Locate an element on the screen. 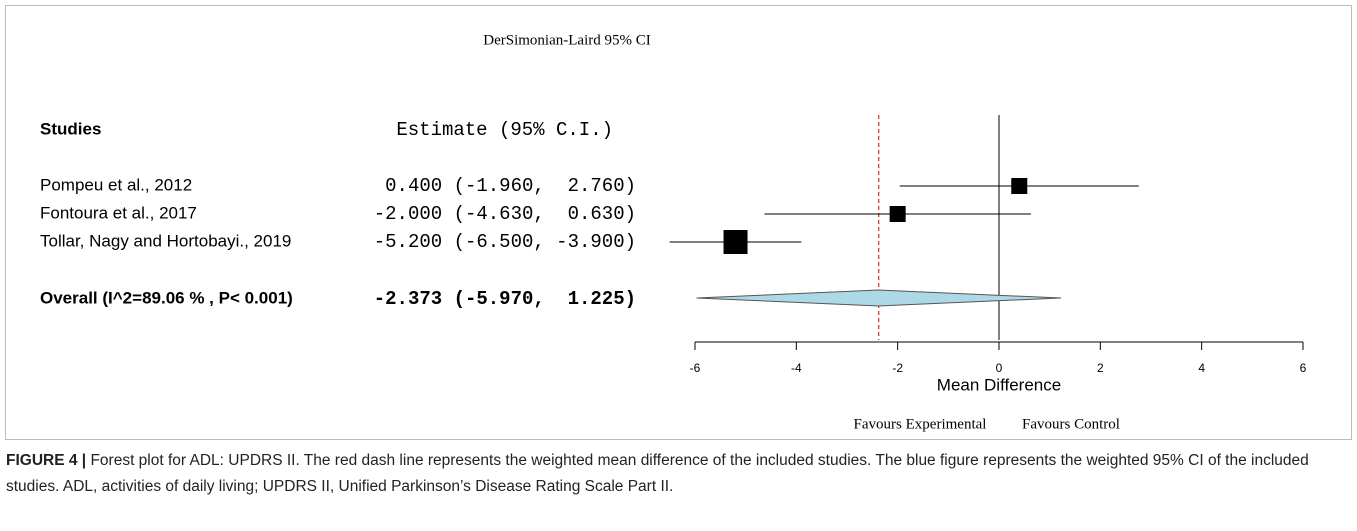 The height and width of the screenshot is (531, 1357). column-header: Studies is located at coordinates (70, 128).